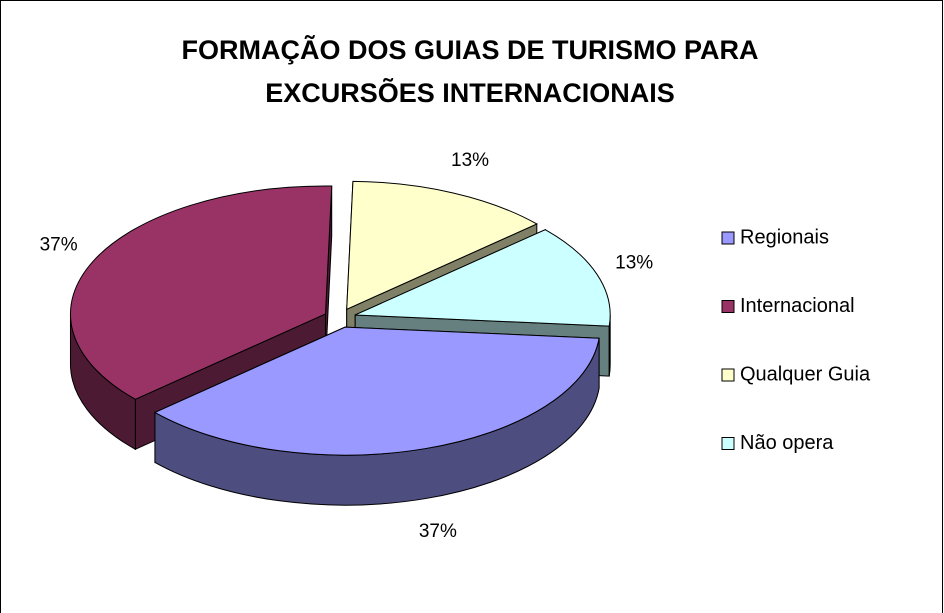 The height and width of the screenshot is (613, 944). Describe the element at coordinates (469, 49) in the screenshot. I see `chart-title: FORMAÇÃO DOS GUIAS DE TURISMO PARA` at that location.